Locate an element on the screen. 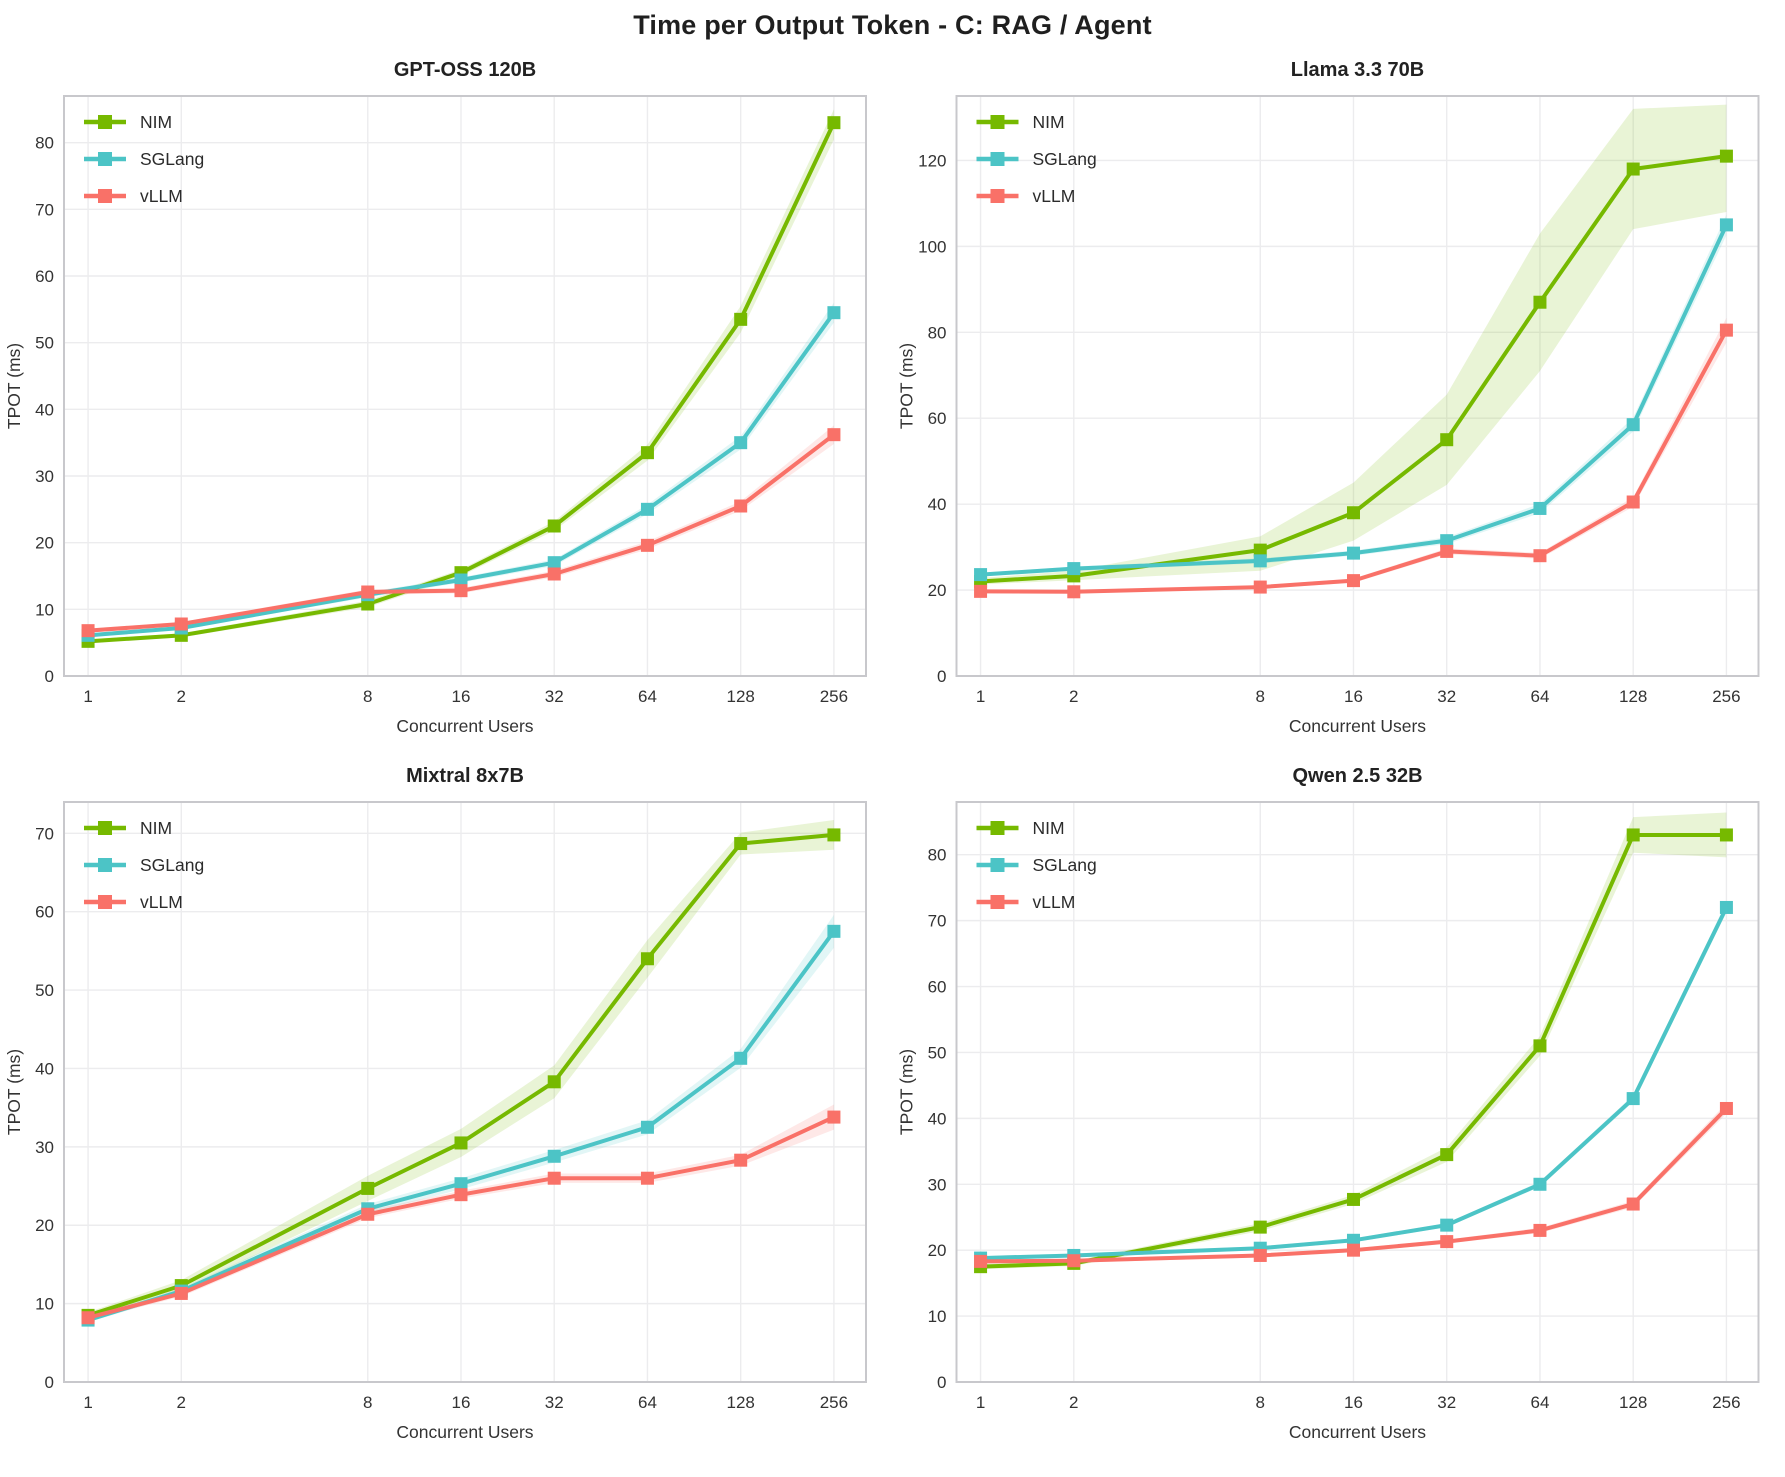  svg-text: 100 is located at coordinates (932, 246).